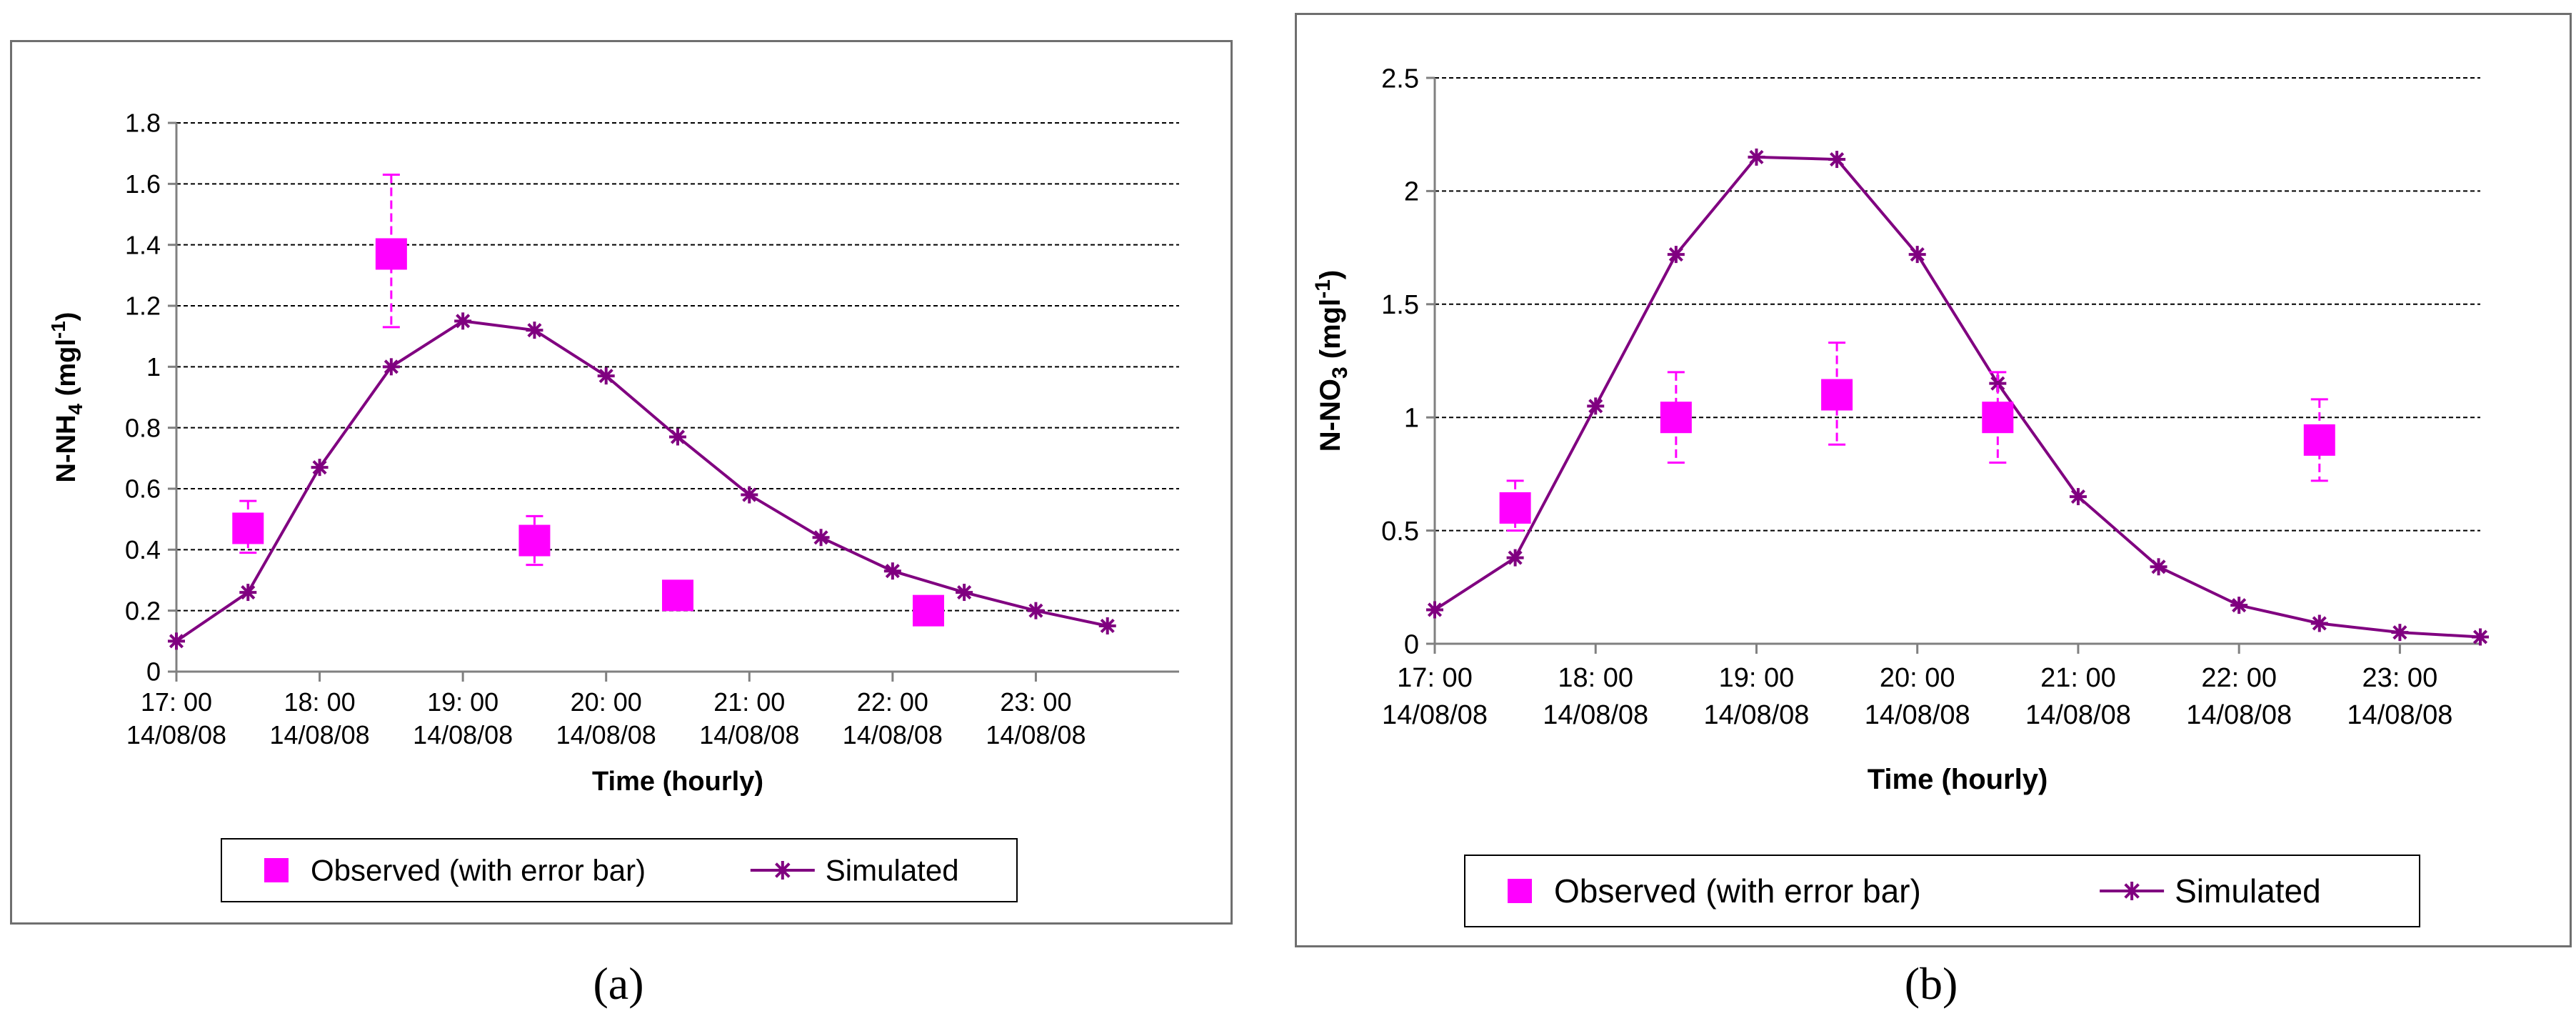 This screenshot has width=2576, height=1036. Describe the element at coordinates (1931, 983) in the screenshot. I see `caption-b: (b)` at that location.